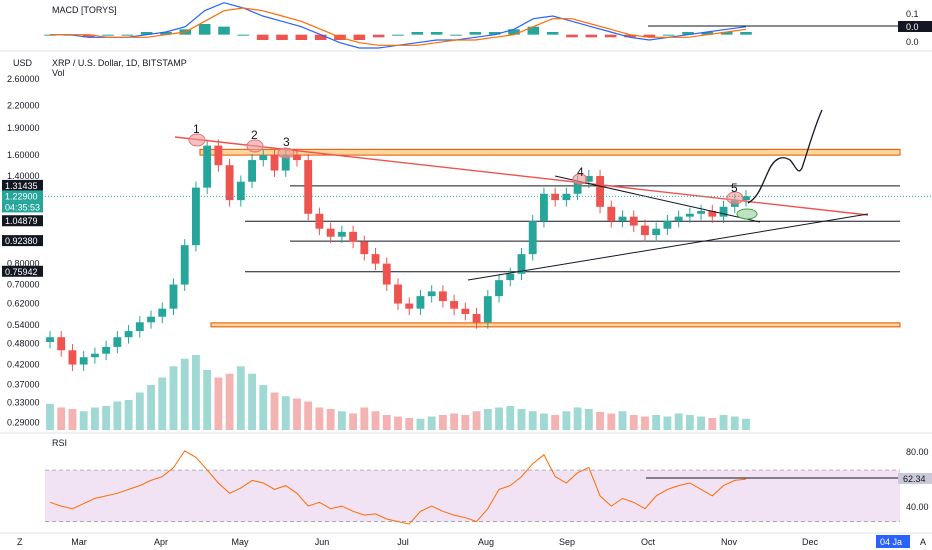  What do you see at coordinates (488, 25) in the screenshot?
I see `macd-pane: MACD [TORYS] 0.1 0.0 0.0` at bounding box center [488, 25].